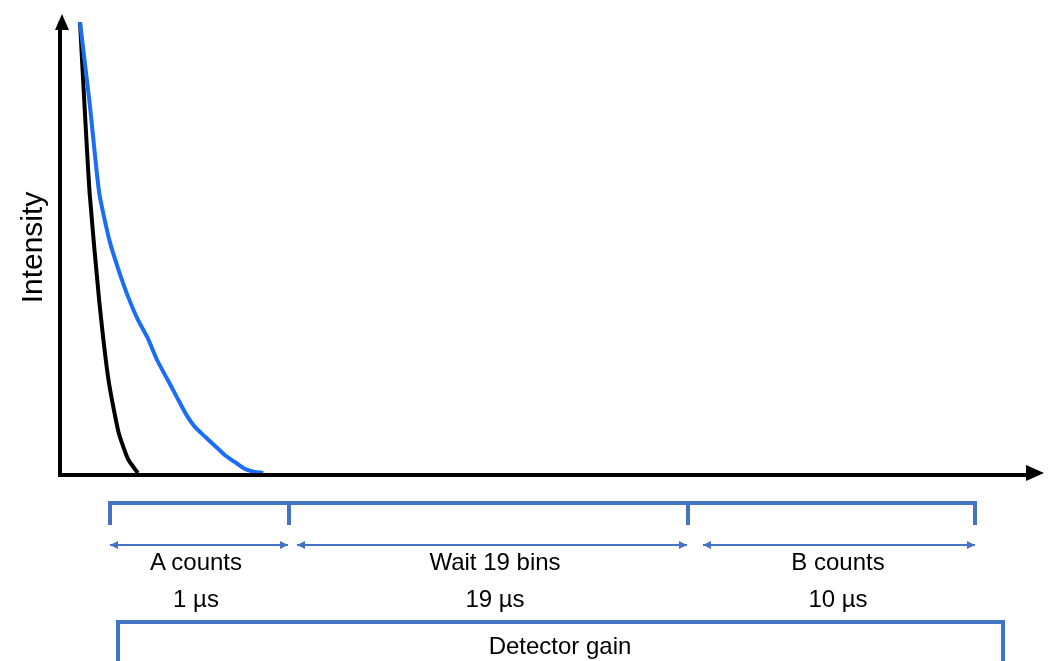 This screenshot has width=1049, height=661. What do you see at coordinates (495, 561) in the screenshot?
I see `text: Wait 19 bins` at bounding box center [495, 561].